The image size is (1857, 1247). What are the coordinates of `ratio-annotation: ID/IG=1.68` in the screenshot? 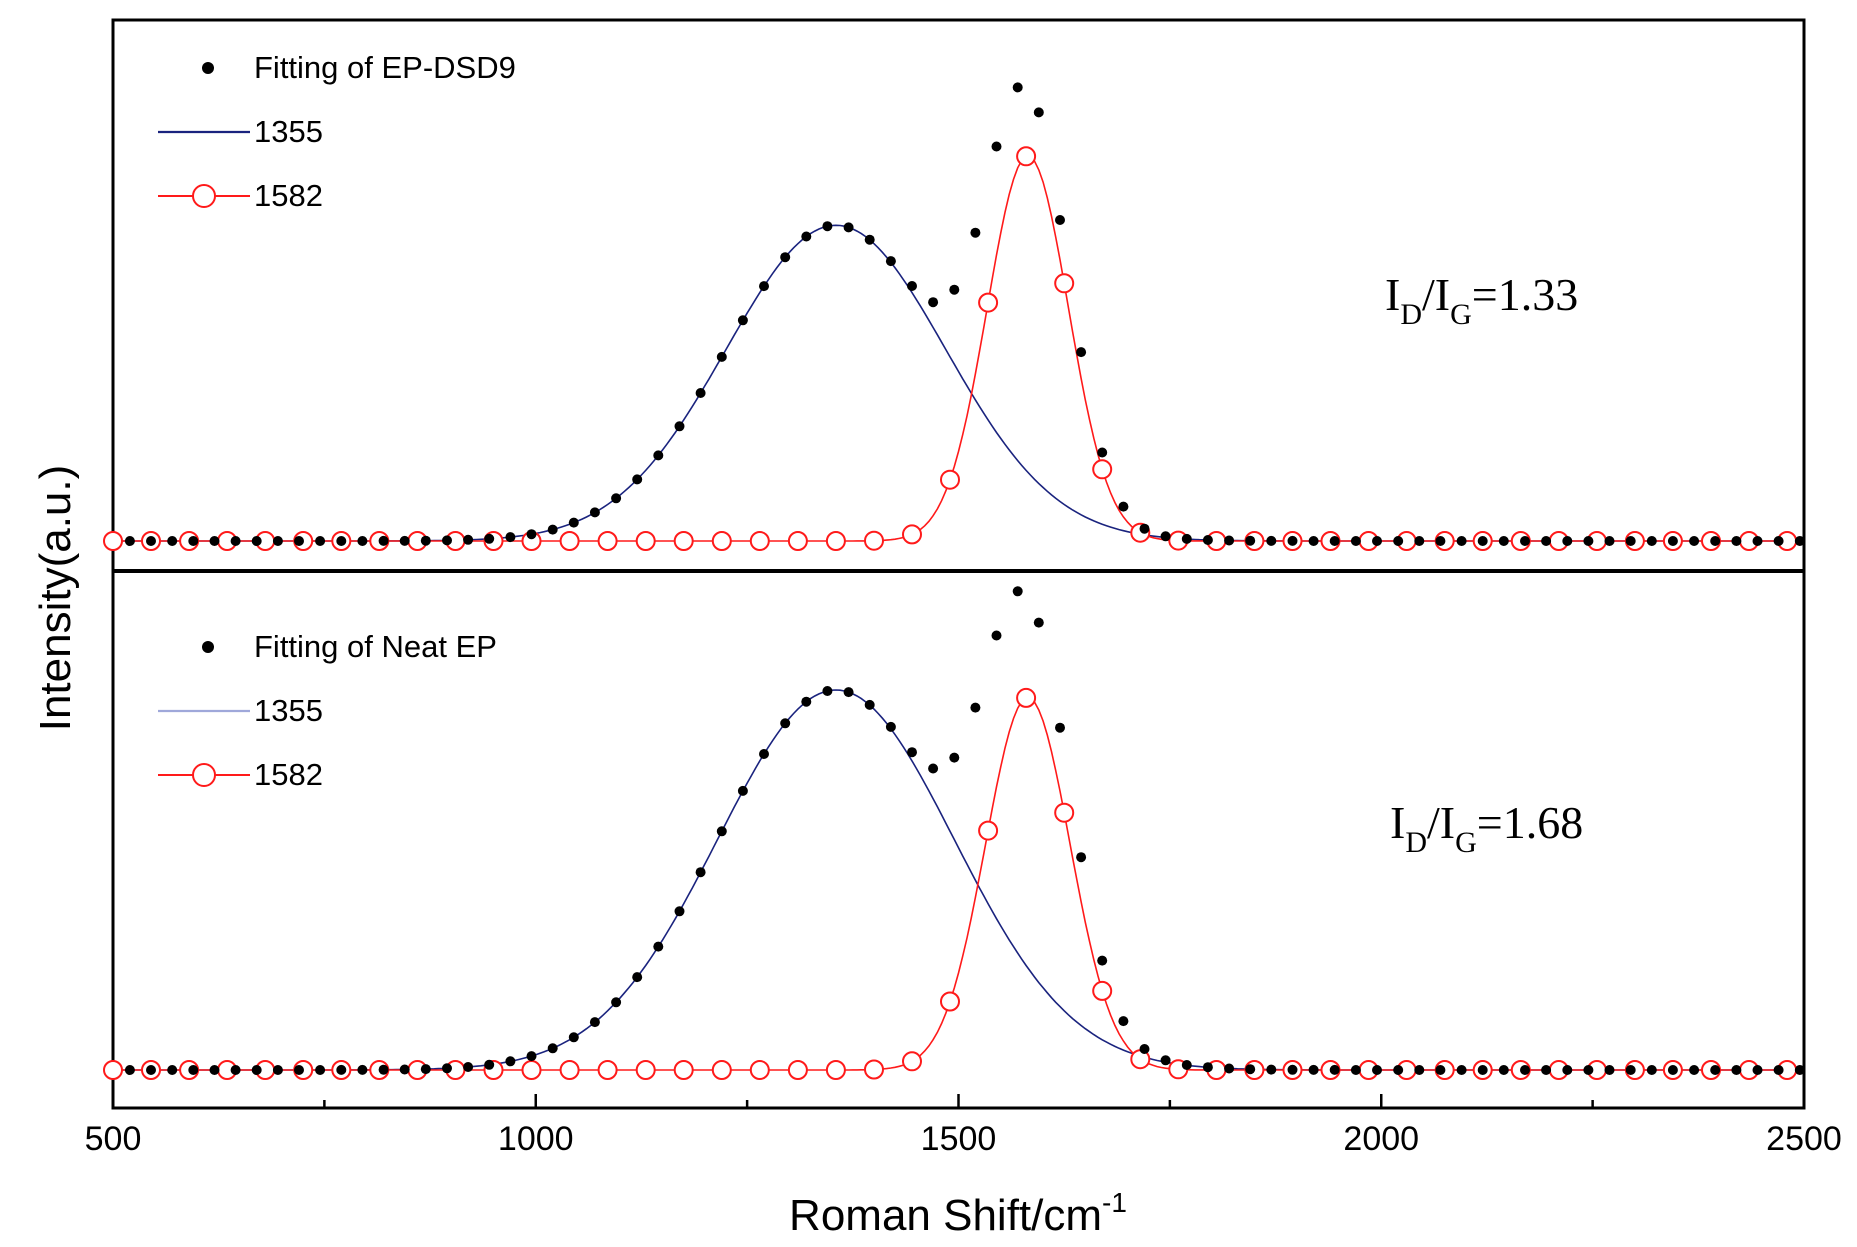 It's located at (1486, 828).